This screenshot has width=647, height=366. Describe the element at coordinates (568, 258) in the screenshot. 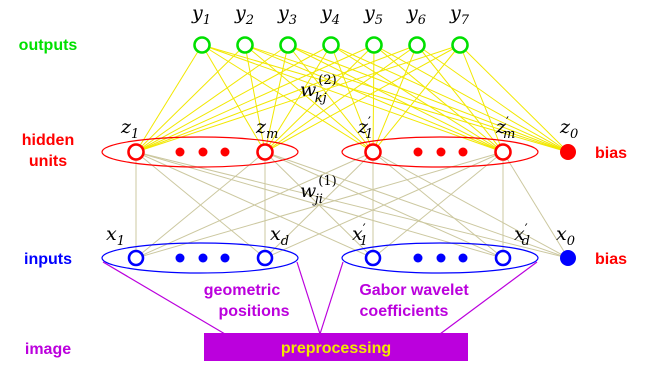

I see `input-bias-node` at that location.